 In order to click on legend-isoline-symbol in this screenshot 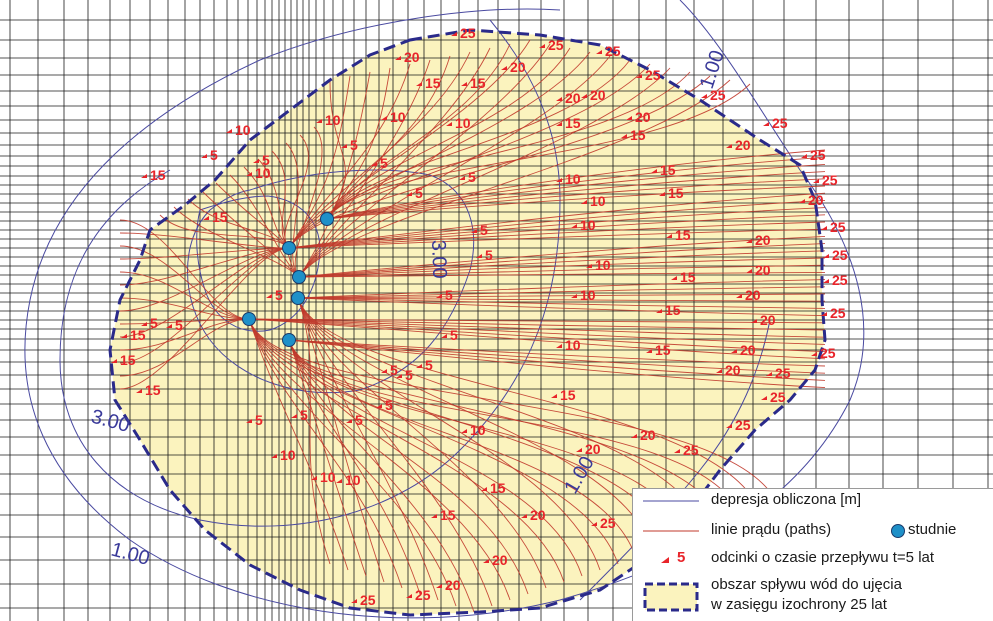, I will do `click(671, 501)`.